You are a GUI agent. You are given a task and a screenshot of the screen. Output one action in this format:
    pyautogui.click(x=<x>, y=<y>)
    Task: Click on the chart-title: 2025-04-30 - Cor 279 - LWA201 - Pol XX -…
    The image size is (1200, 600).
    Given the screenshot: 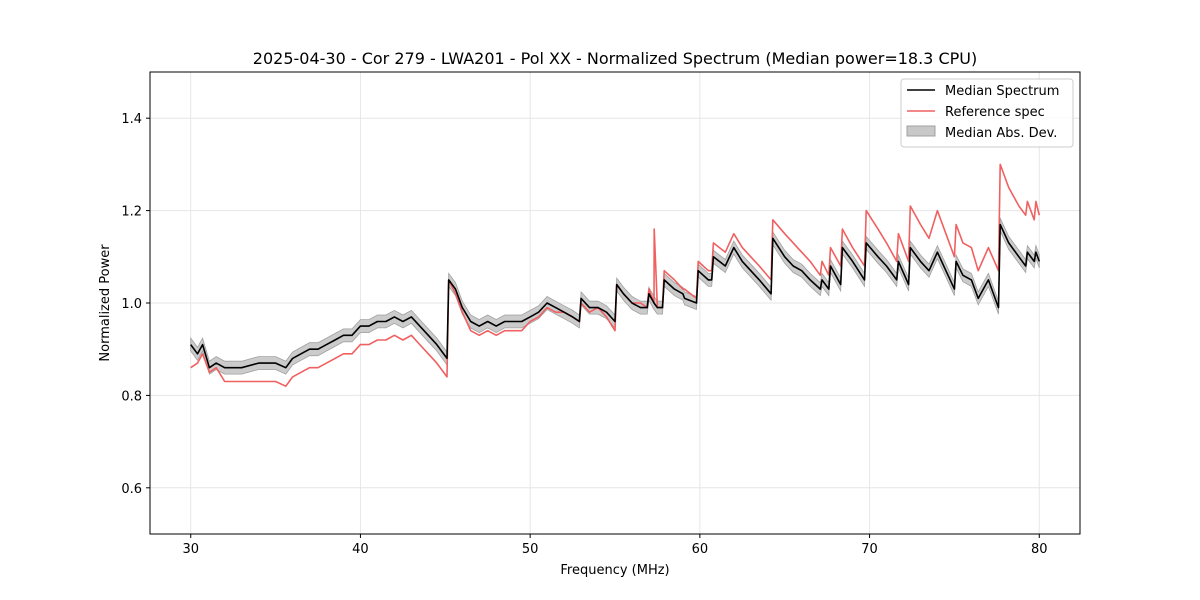 What is the action you would take?
    pyautogui.click(x=615, y=58)
    